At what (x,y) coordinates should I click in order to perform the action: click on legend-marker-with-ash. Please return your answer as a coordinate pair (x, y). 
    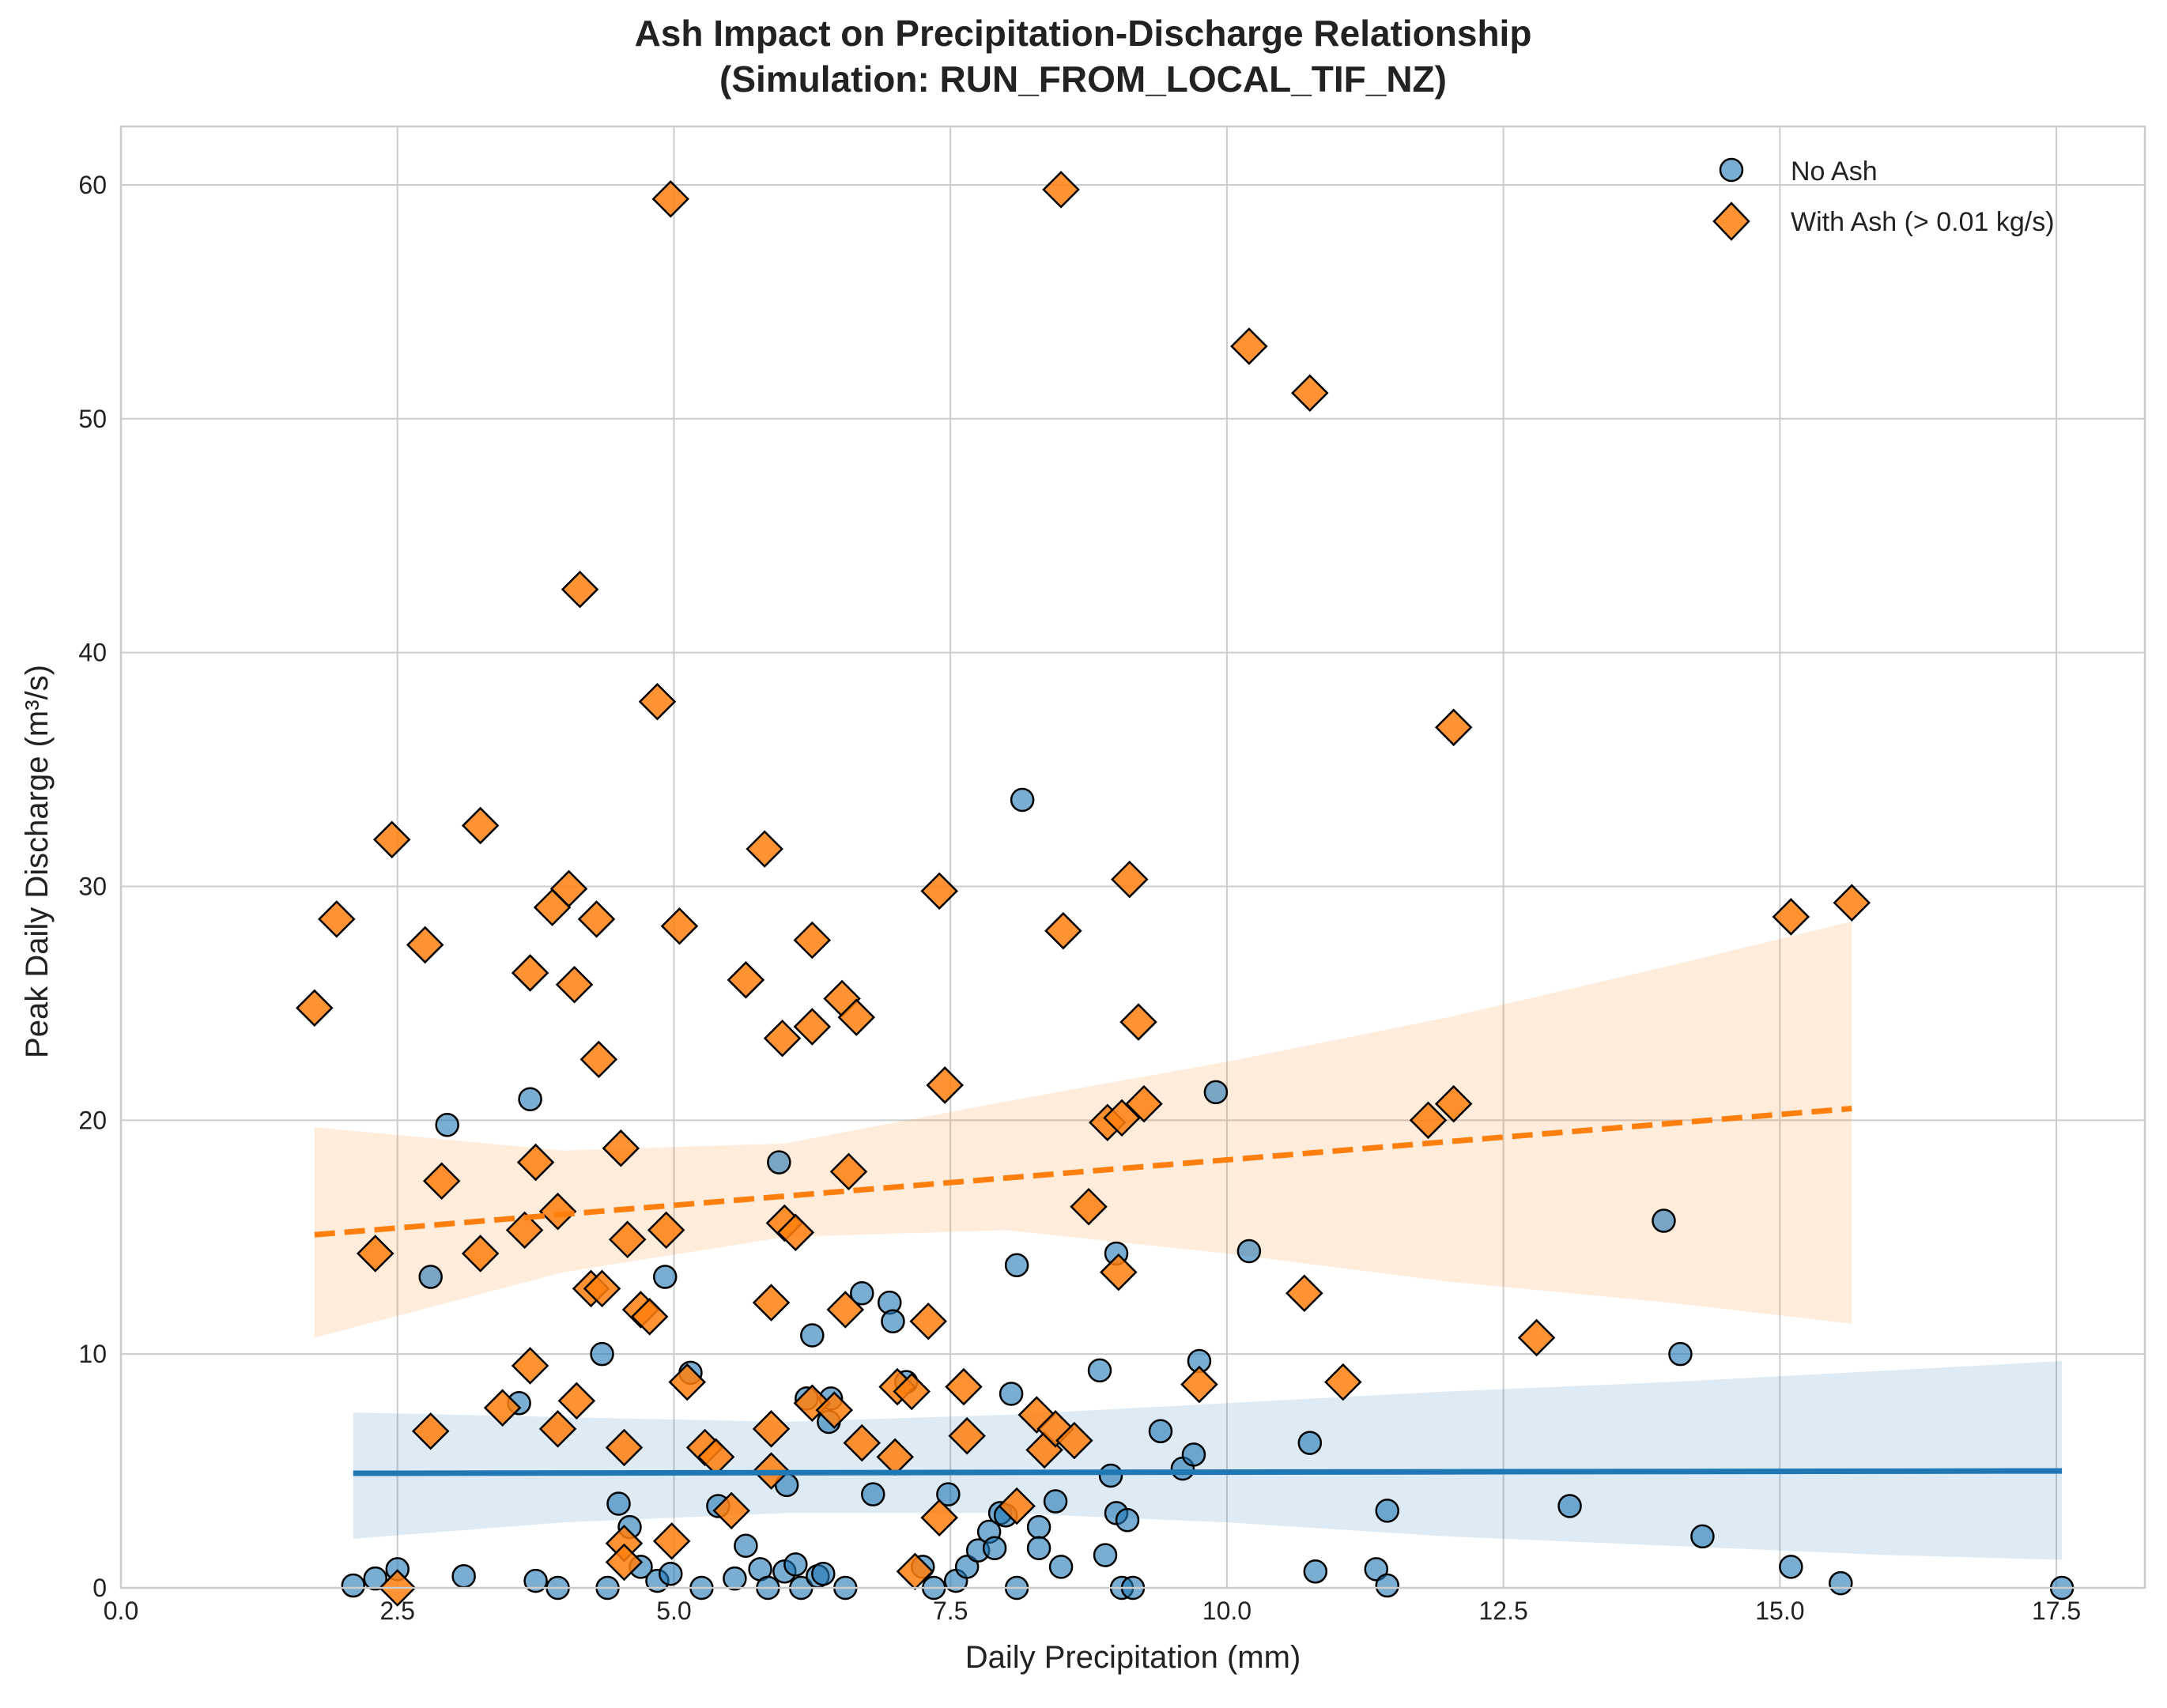
    Looking at the image, I should click on (1731, 221).